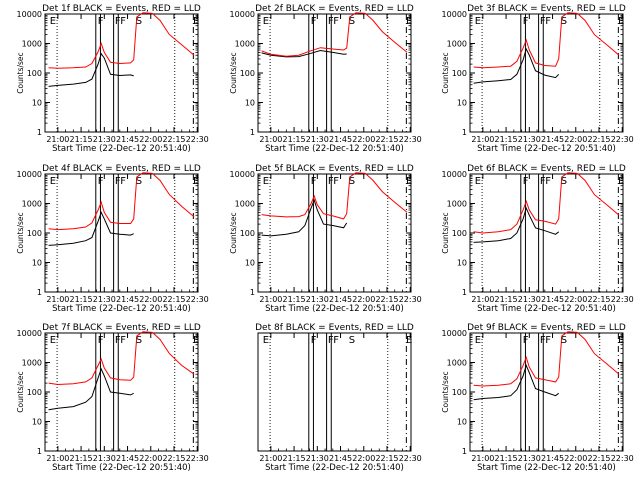  What do you see at coordinates (121, 328) in the screenshot?
I see `panel-title: Det 7f BLACK = Events, RED = LLD` at bounding box center [121, 328].